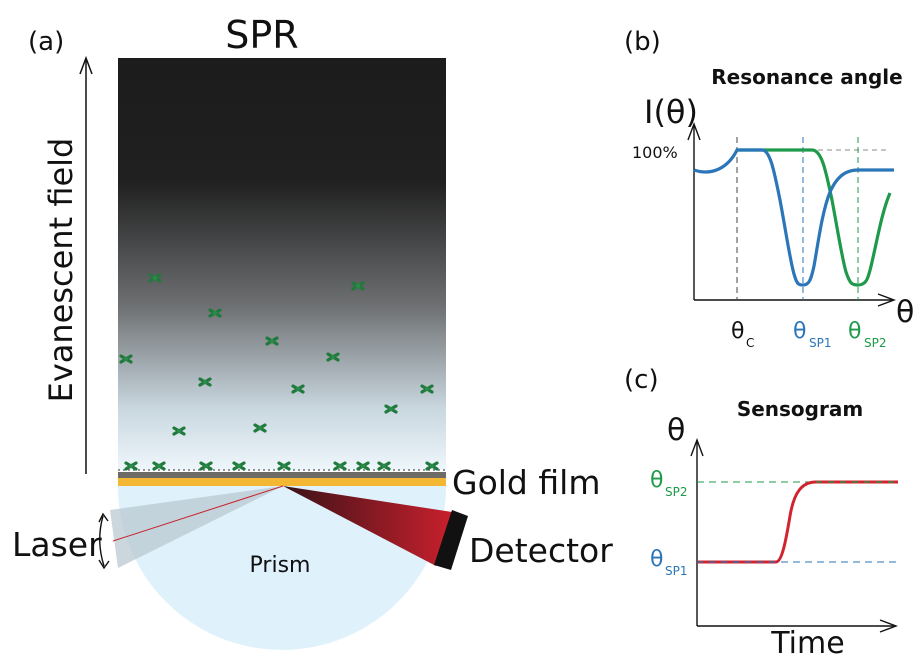  What do you see at coordinates (282, 475) in the screenshot?
I see `sensor-layer` at bounding box center [282, 475].